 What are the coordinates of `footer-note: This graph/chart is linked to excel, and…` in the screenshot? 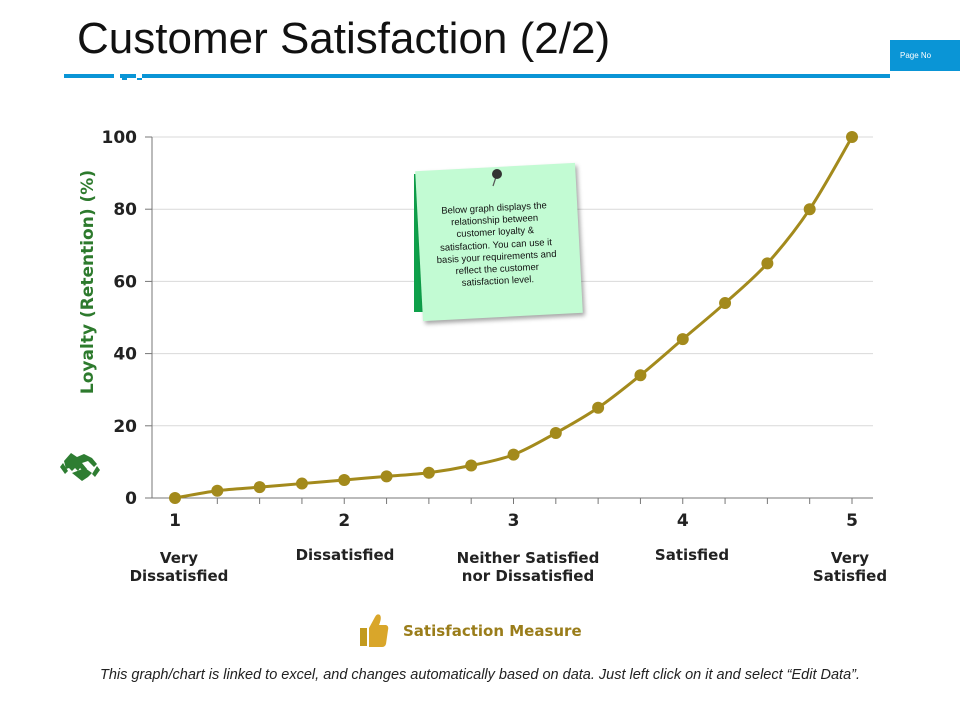 It's located at (480, 675).